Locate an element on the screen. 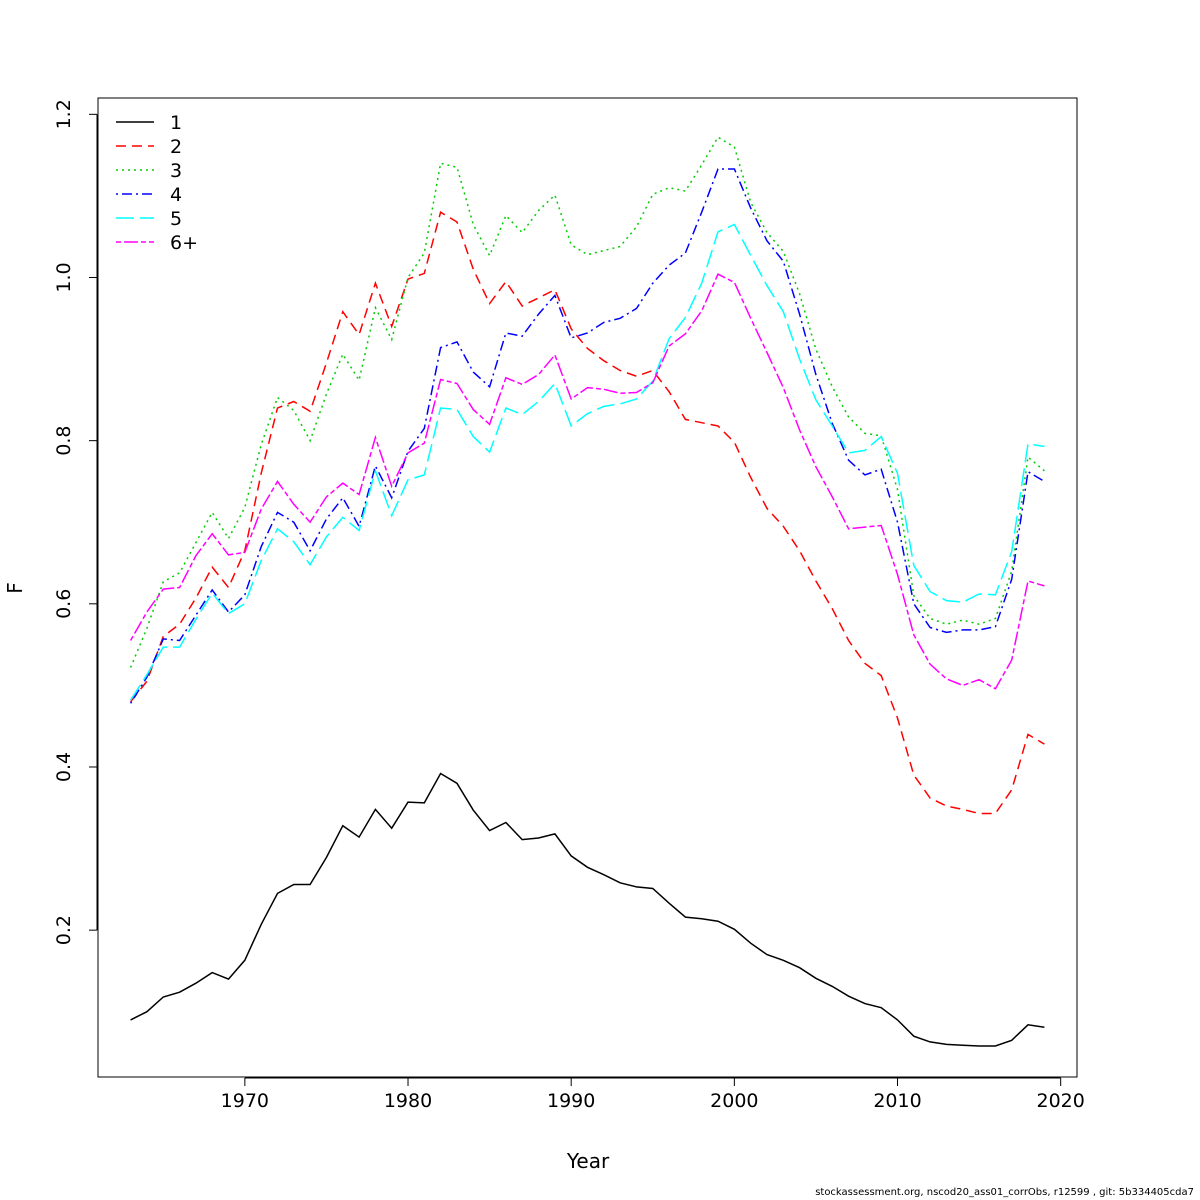  x-tick-label: 1990 is located at coordinates (571, 1101).